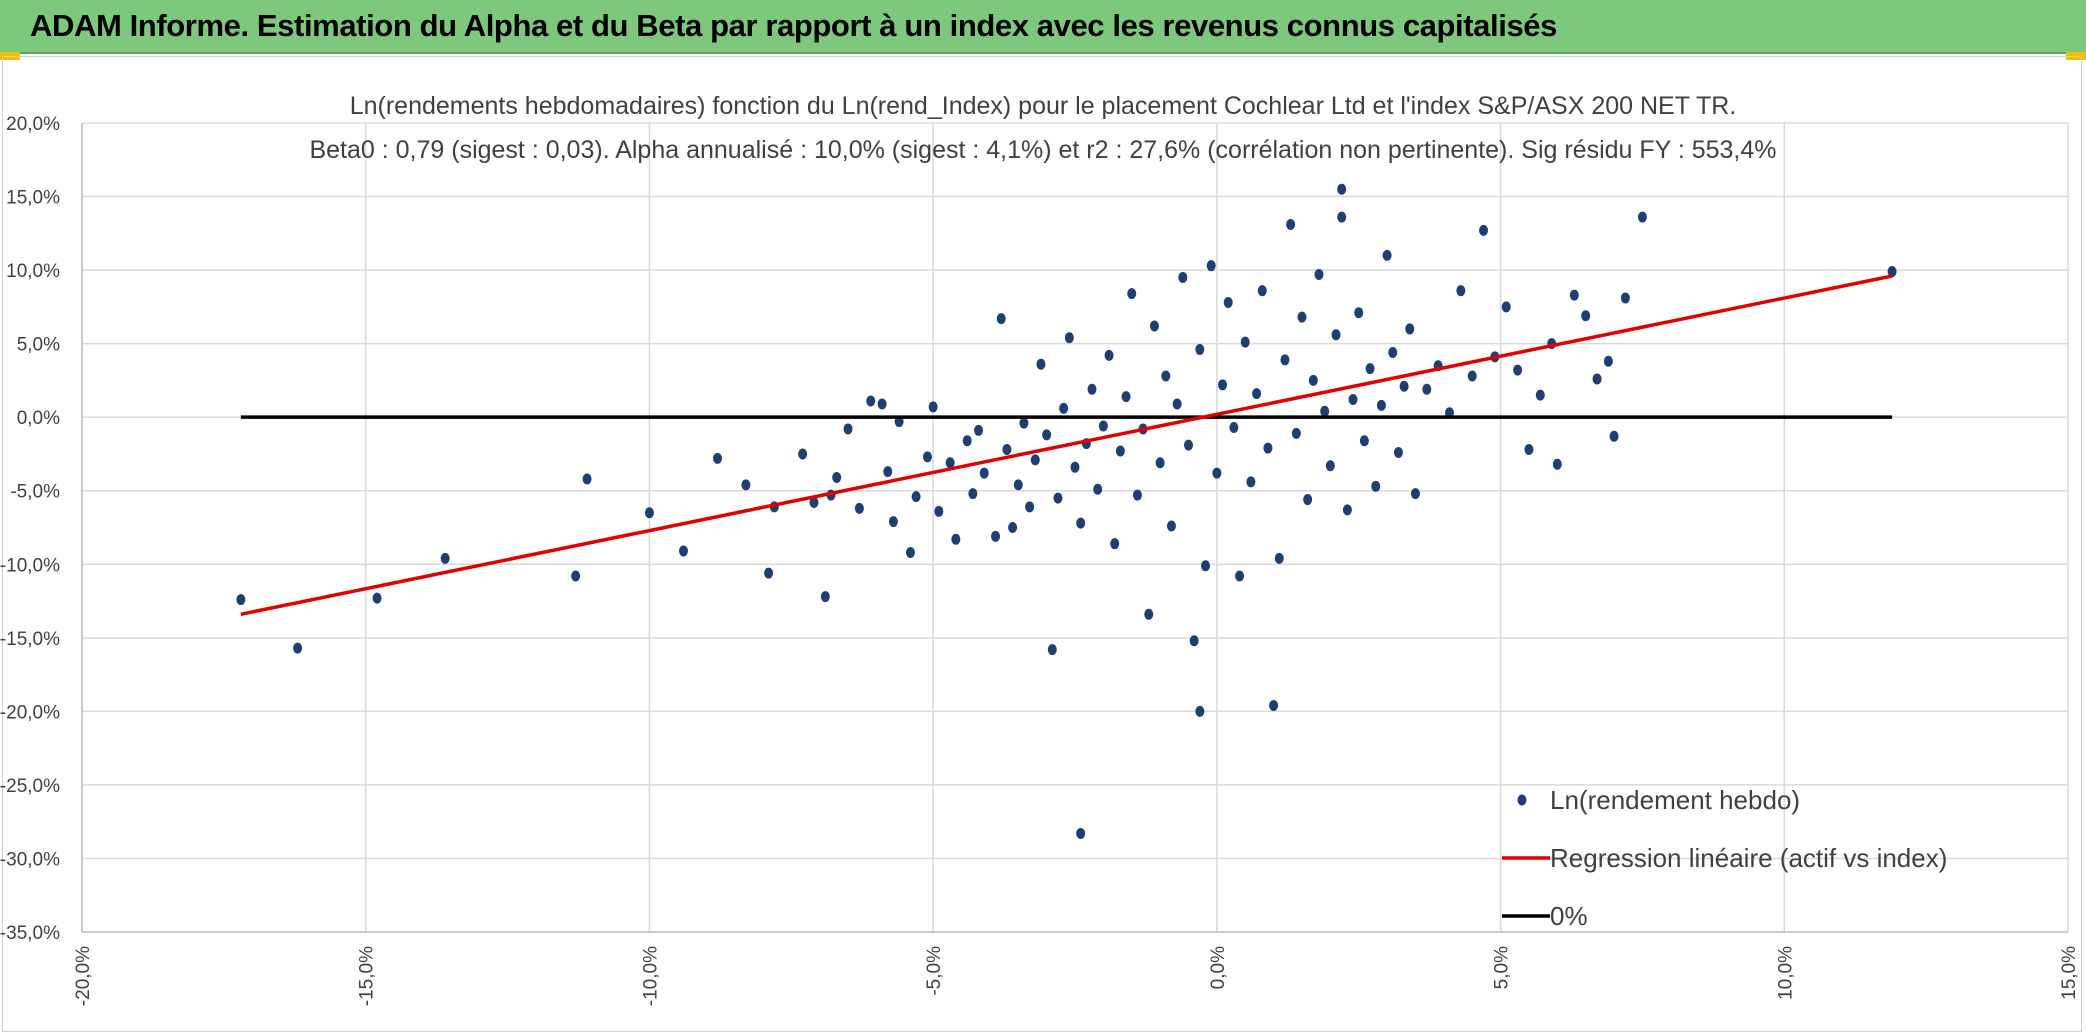  What do you see at coordinates (1218, 967) in the screenshot?
I see `x-tick-label: 0,0%` at bounding box center [1218, 967].